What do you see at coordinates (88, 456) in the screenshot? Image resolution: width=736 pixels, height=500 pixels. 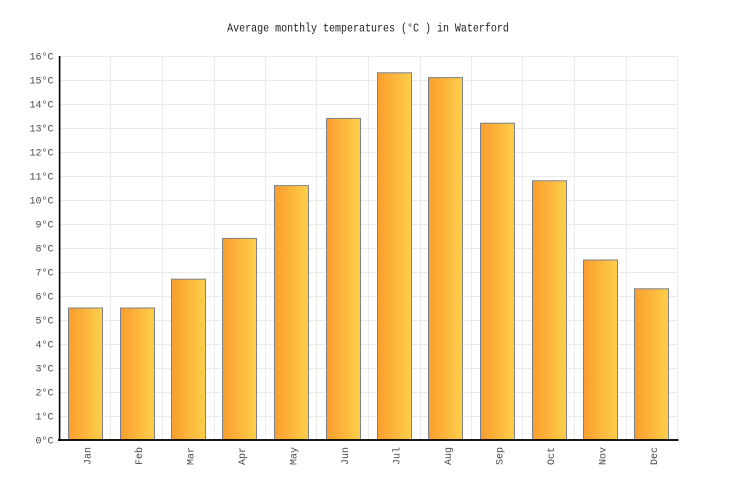 I see `svg-text: Jan` at bounding box center [88, 456].